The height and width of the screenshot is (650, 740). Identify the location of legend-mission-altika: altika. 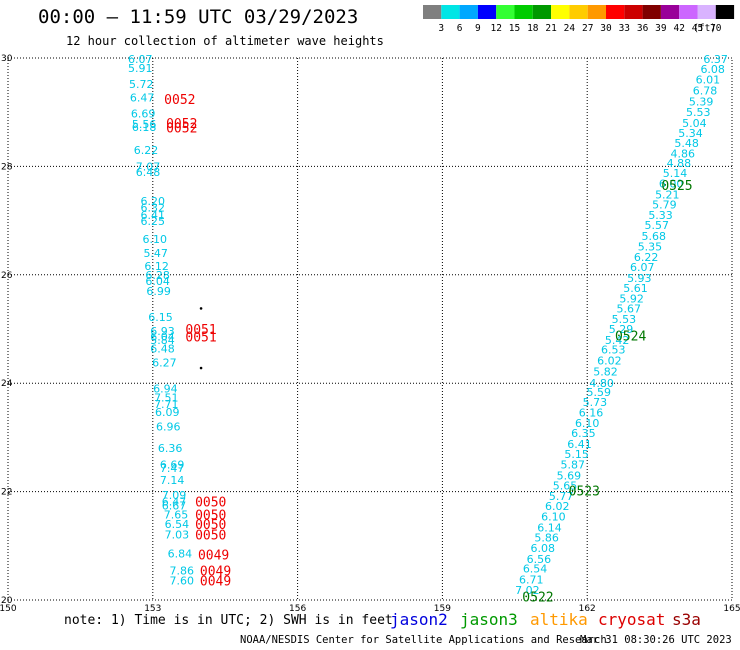
(559, 619).